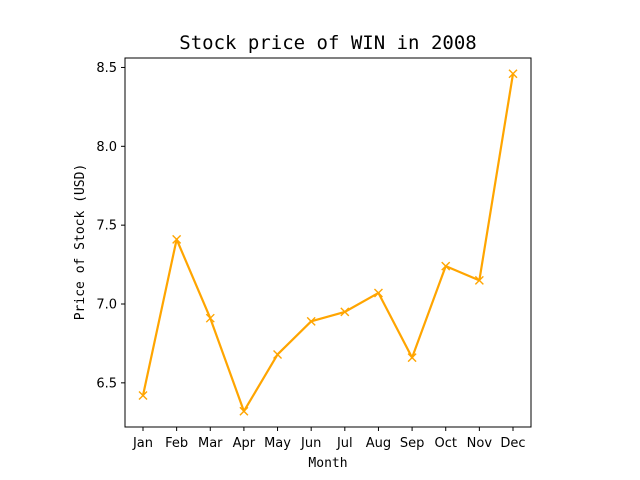 This screenshot has height=480, width=640. I want to click on x-tick-label: Apr, so click(244, 443).